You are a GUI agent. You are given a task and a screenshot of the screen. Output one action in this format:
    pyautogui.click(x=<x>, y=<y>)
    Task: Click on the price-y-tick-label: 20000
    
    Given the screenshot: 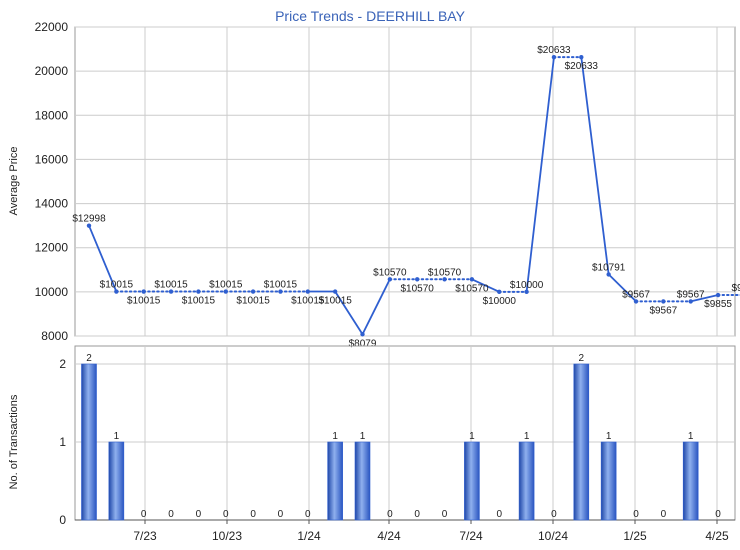 What is the action you would take?
    pyautogui.click(x=52, y=71)
    